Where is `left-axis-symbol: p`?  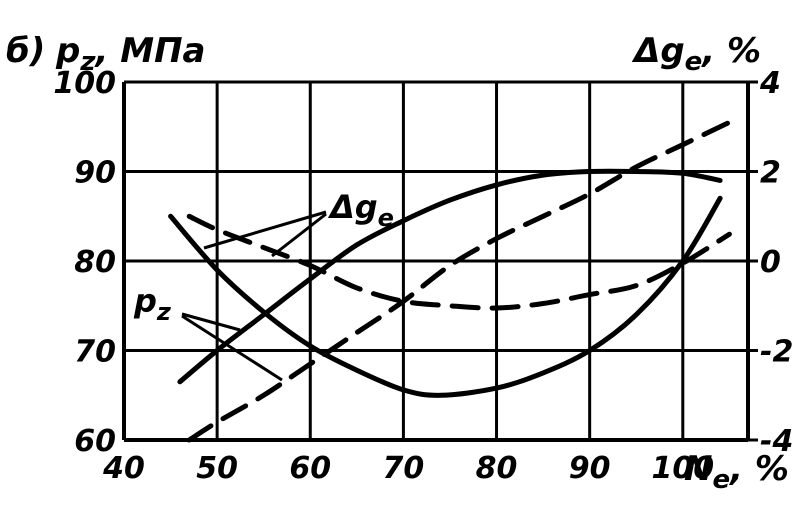
left-axis-symbol: p is located at coordinates (67, 51).